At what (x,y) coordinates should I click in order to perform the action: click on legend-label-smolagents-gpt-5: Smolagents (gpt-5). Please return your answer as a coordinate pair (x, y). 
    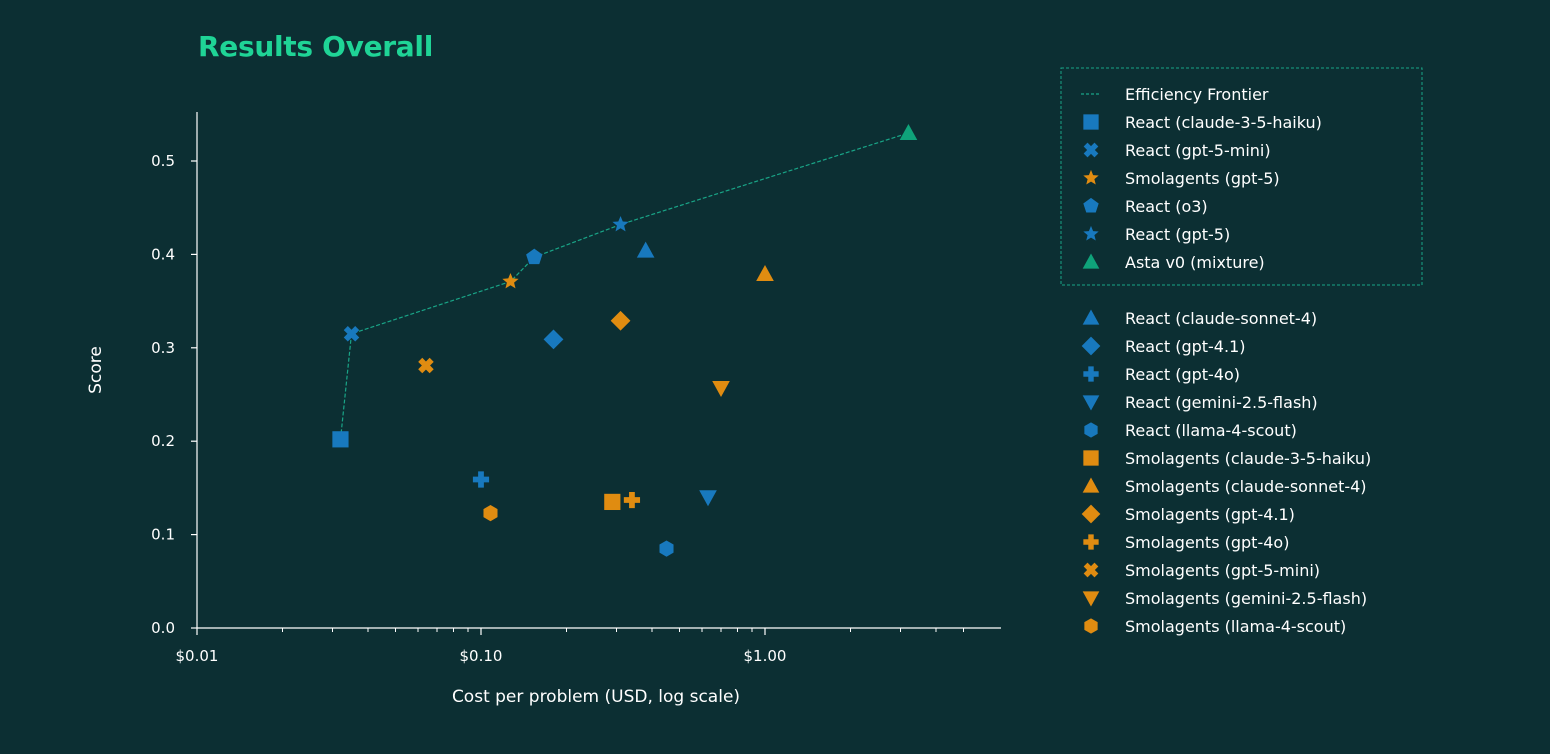
    Looking at the image, I should click on (1202, 178).